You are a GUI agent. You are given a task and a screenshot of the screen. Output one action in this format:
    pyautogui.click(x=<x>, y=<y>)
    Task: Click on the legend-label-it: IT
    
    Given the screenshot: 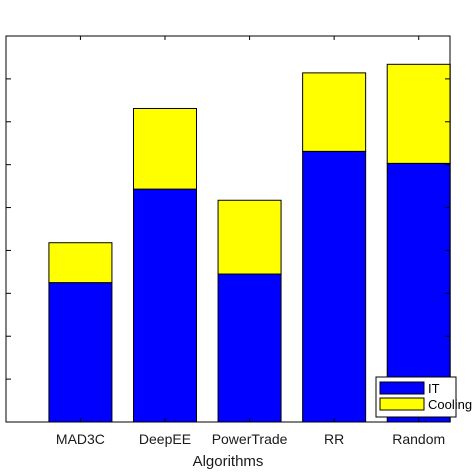 What is the action you would take?
    pyautogui.click(x=434, y=388)
    